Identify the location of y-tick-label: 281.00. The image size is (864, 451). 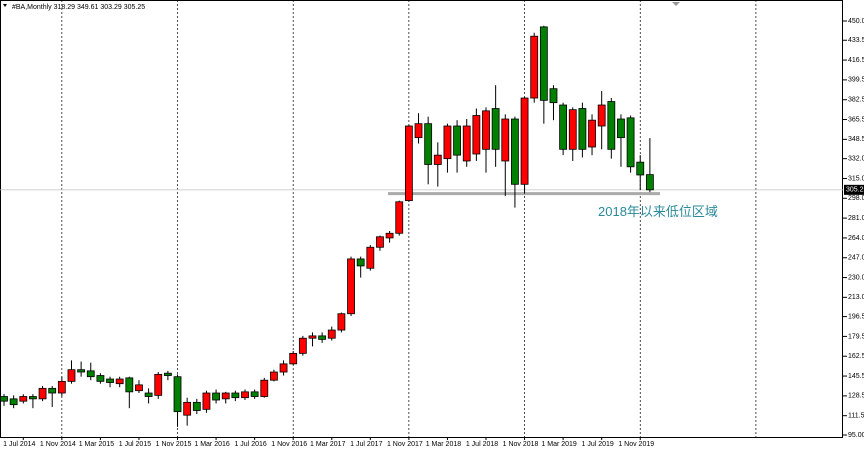
(856, 218).